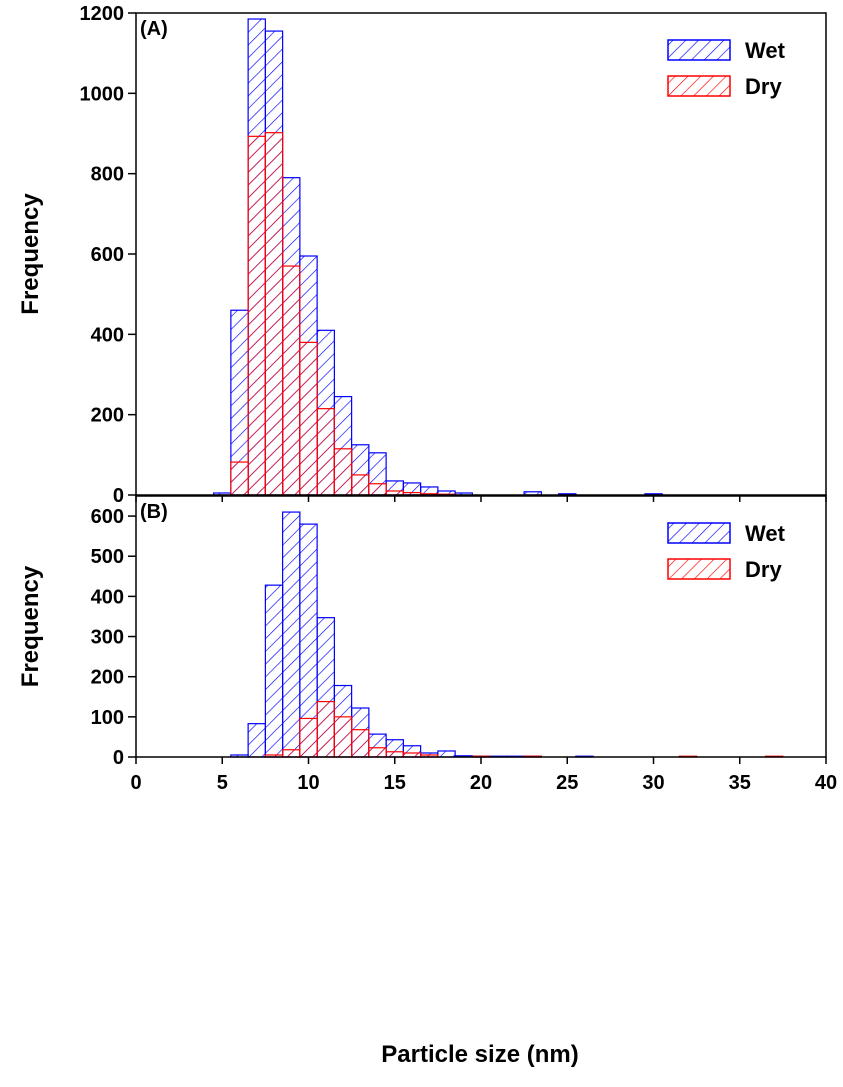 The image size is (843, 1087). Describe the element at coordinates (567, 783) in the screenshot. I see `x-tick-label: 25` at that location.